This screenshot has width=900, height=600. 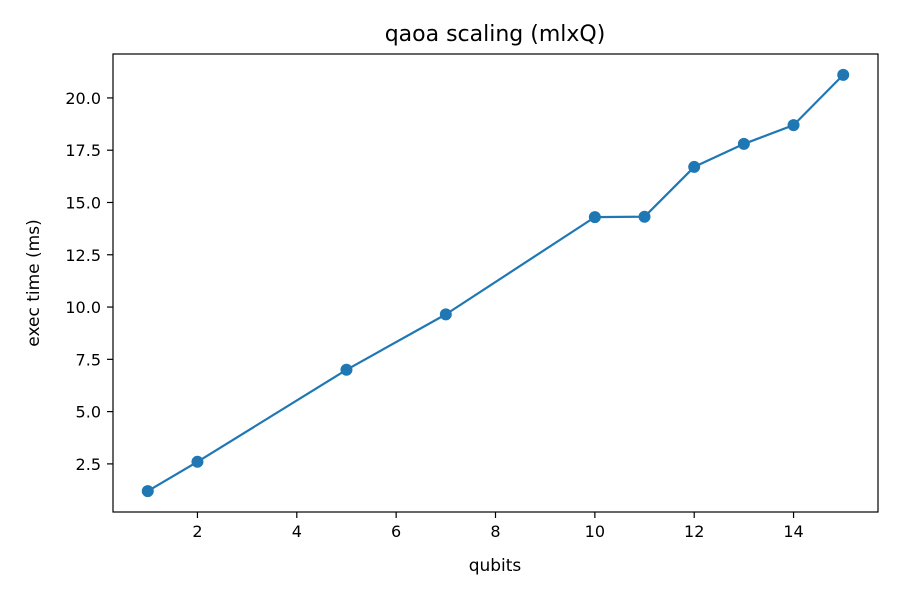 What do you see at coordinates (83, 255) in the screenshot?
I see `y-tick-label: 12.5` at bounding box center [83, 255].